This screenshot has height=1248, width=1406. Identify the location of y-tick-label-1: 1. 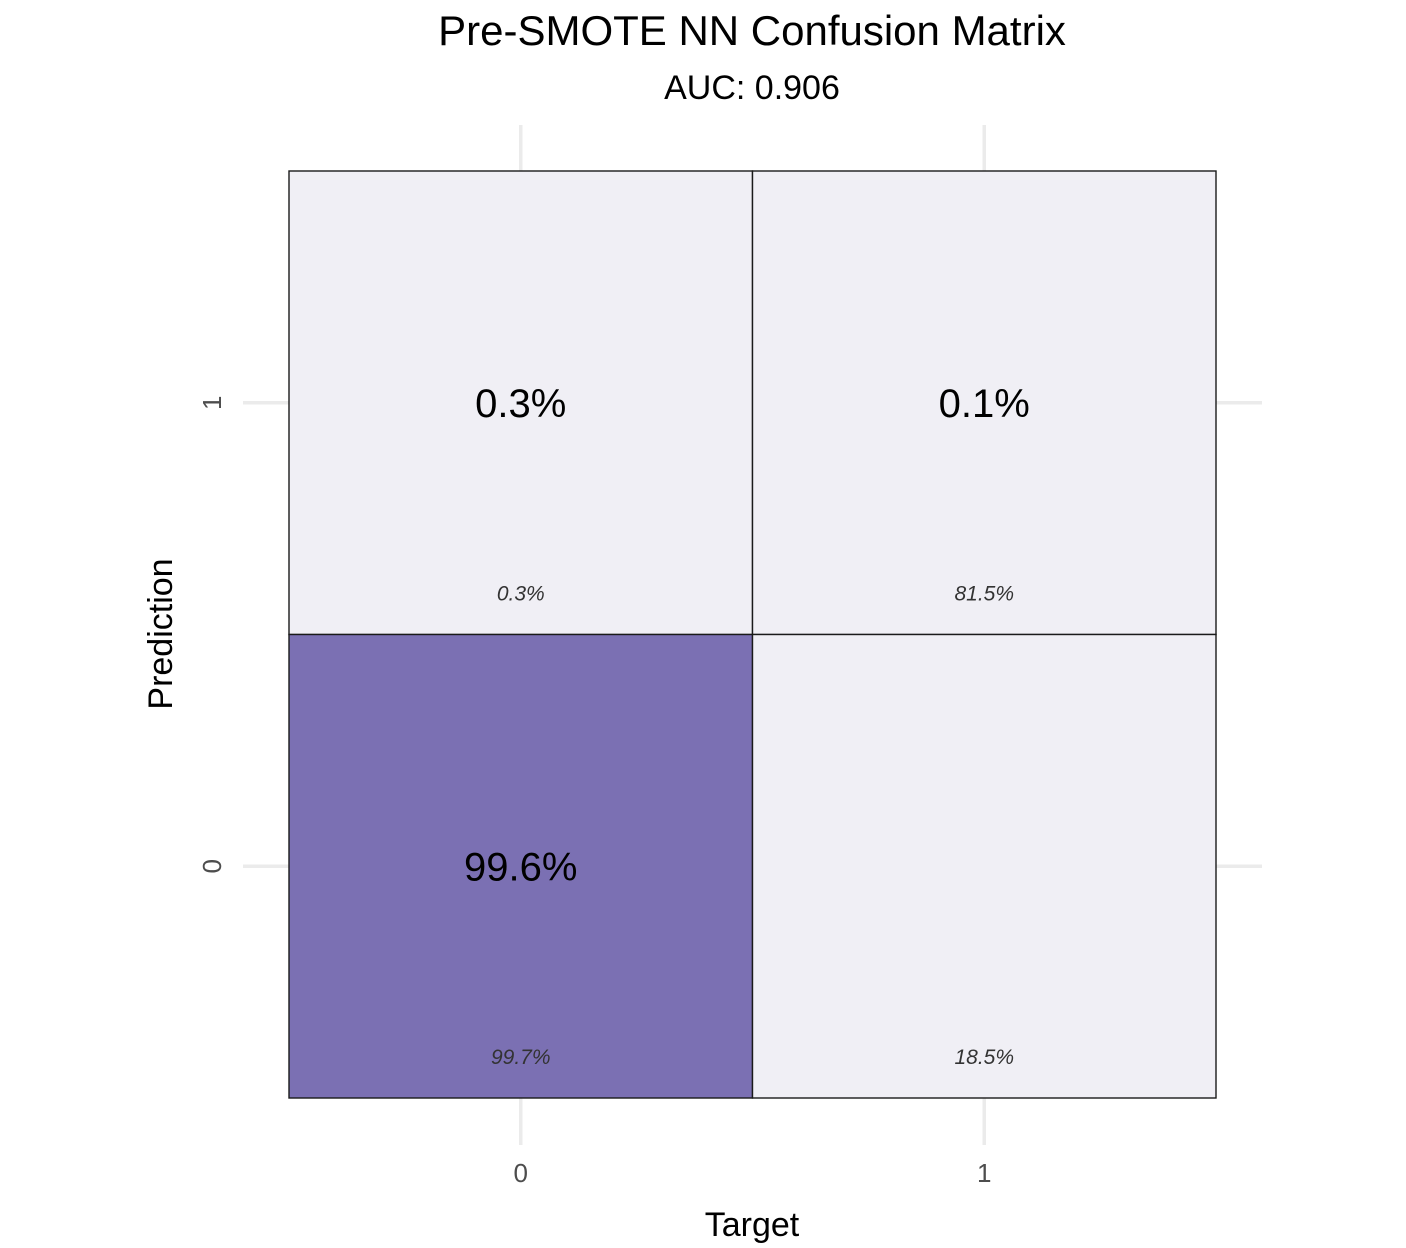
(212, 403).